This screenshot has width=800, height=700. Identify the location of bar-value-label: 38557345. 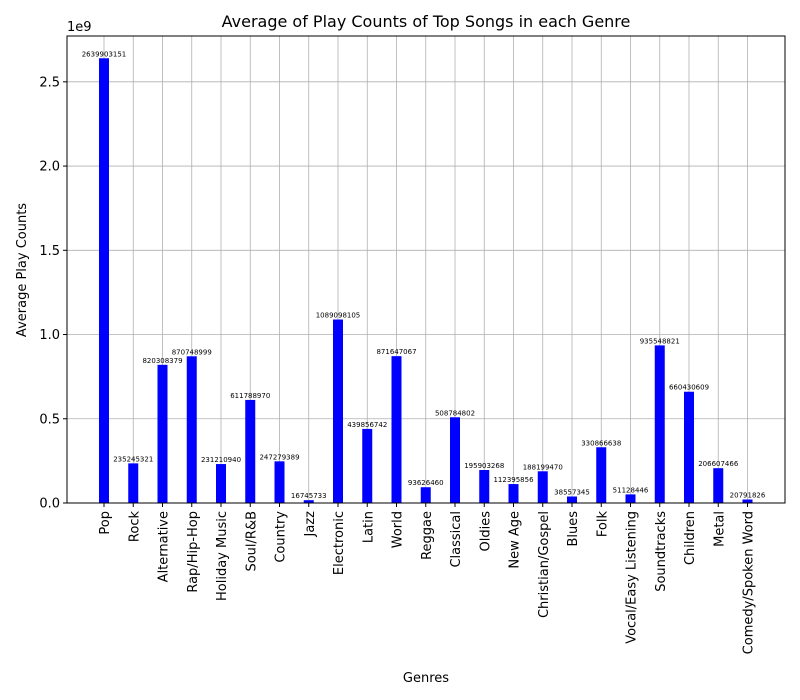
(572, 493).